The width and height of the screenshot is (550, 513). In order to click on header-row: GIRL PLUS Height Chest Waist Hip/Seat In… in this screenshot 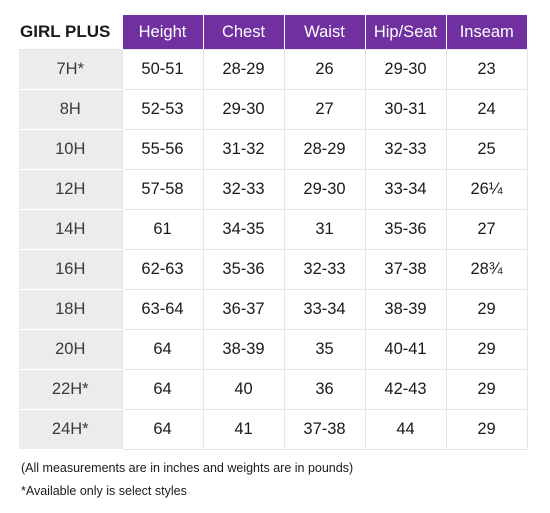, I will do `click(273, 32)`.